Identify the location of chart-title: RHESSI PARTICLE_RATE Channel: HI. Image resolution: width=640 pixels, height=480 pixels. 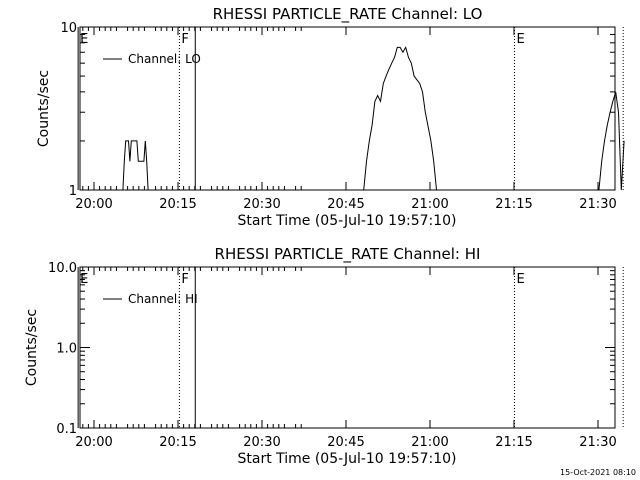
(348, 254).